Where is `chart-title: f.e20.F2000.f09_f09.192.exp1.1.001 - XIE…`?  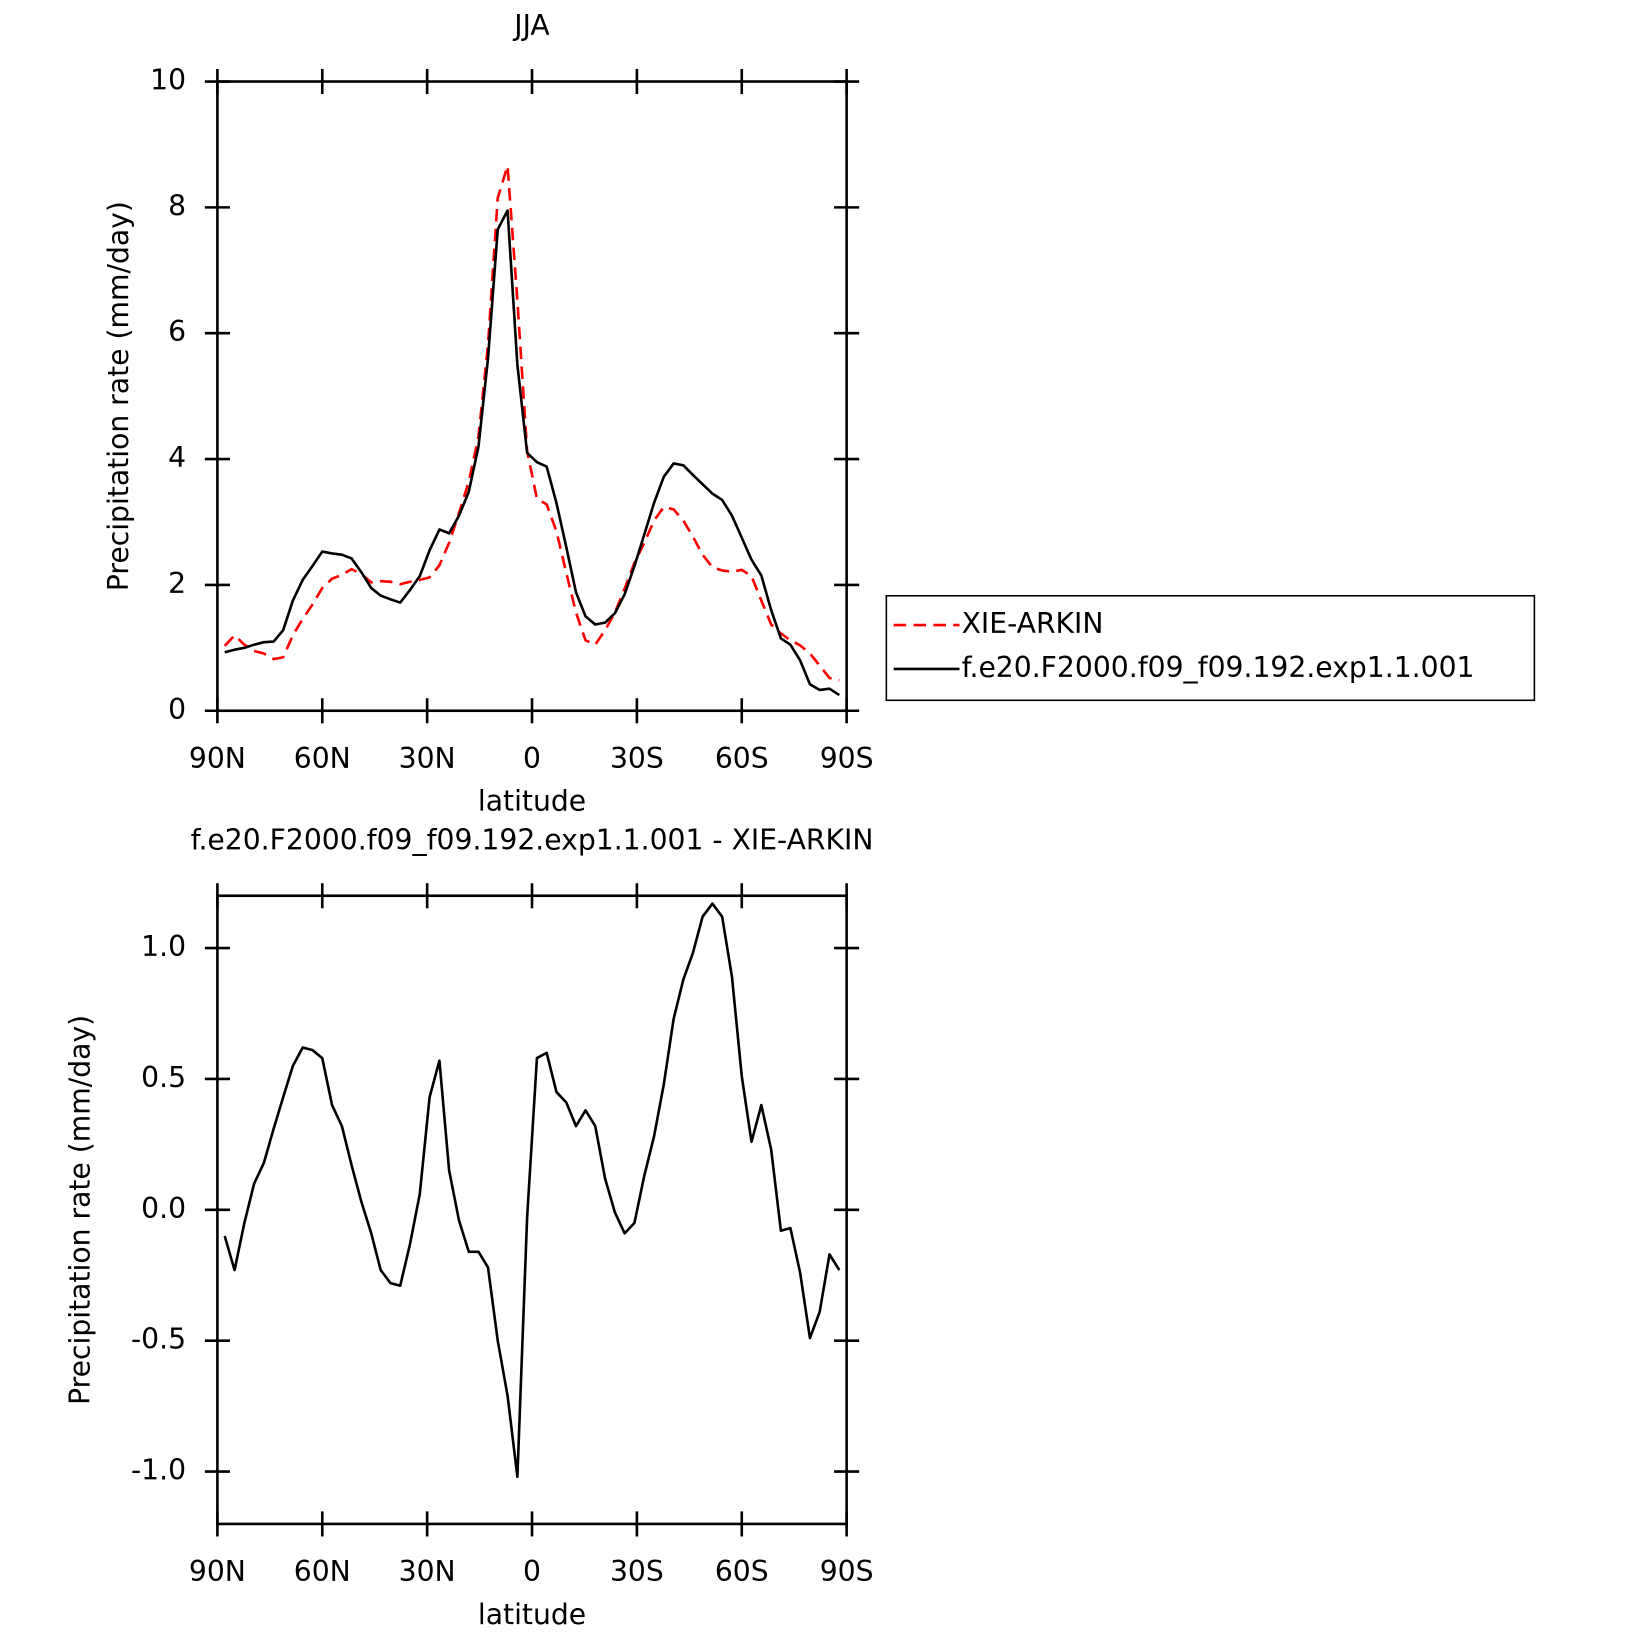
chart-title: f.e20.F2000.f09_f09.192.exp1.1.001 - XIE… is located at coordinates (532, 839).